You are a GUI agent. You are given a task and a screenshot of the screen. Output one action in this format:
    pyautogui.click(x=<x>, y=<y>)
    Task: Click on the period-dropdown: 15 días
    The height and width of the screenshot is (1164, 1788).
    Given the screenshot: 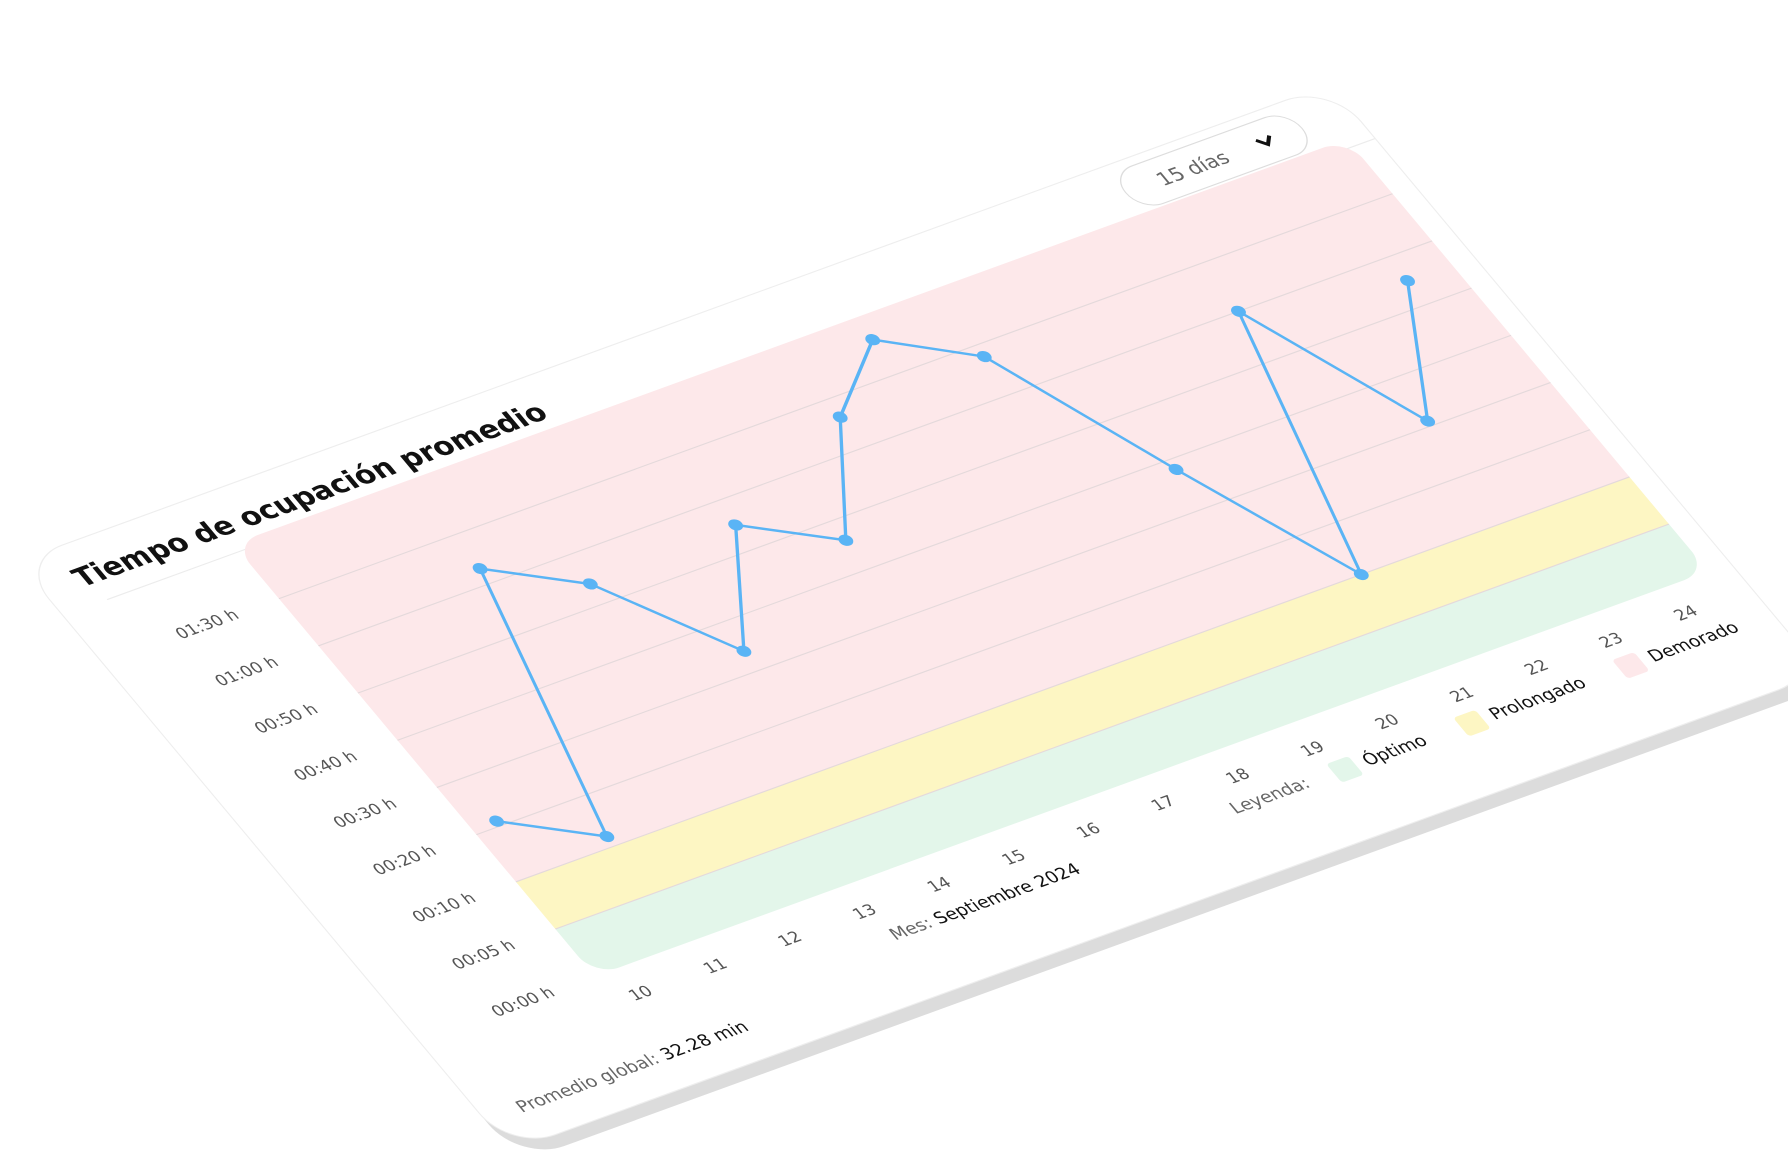 What is the action you would take?
    pyautogui.click(x=1214, y=161)
    